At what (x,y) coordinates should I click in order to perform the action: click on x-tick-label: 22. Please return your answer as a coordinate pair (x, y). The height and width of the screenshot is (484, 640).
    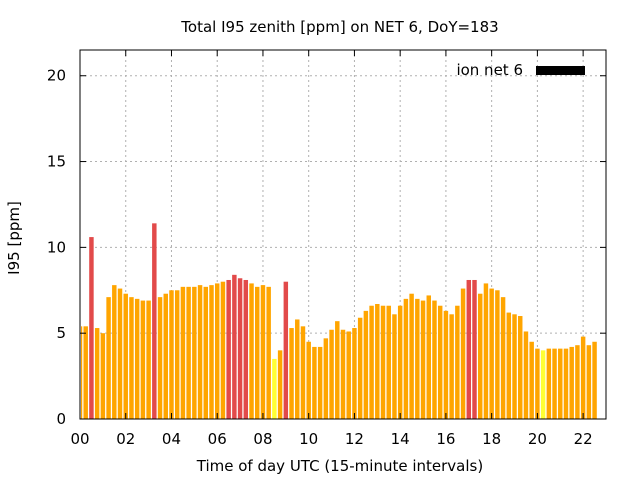
    Looking at the image, I should click on (583, 439).